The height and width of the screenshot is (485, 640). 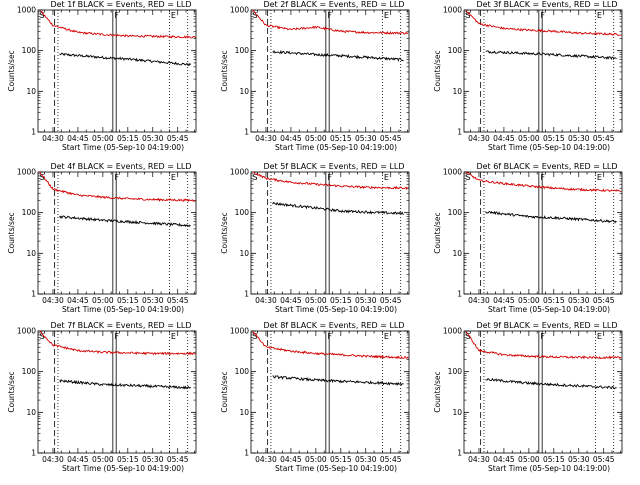 I want to click on panel-title: Det 4f BLACK = Events, RED = LLD, so click(x=120, y=166).